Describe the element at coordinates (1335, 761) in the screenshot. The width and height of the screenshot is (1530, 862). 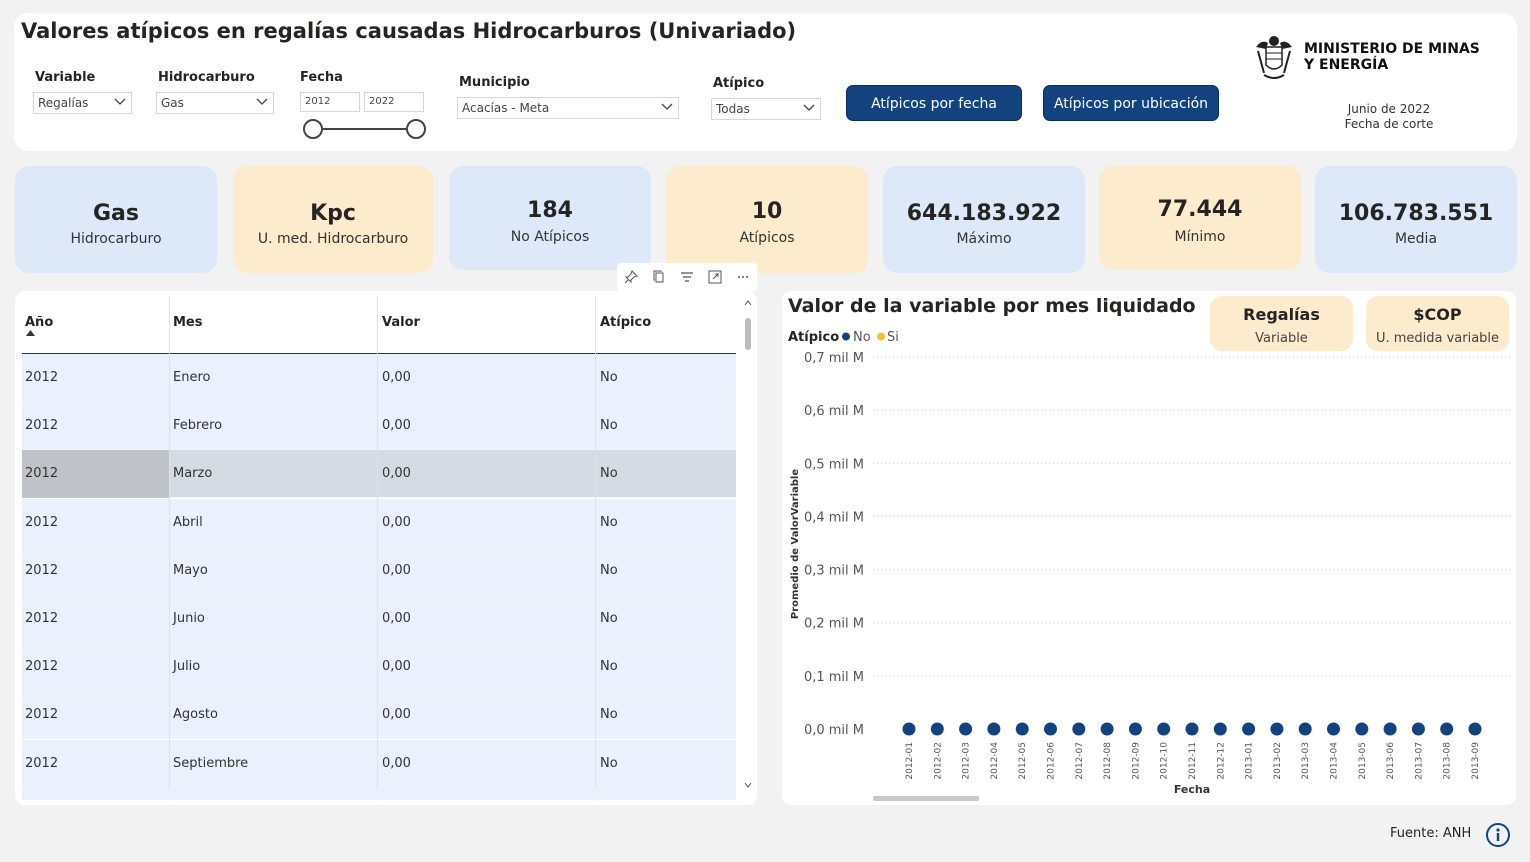
I see `x-tick-label: 2013-04` at that location.